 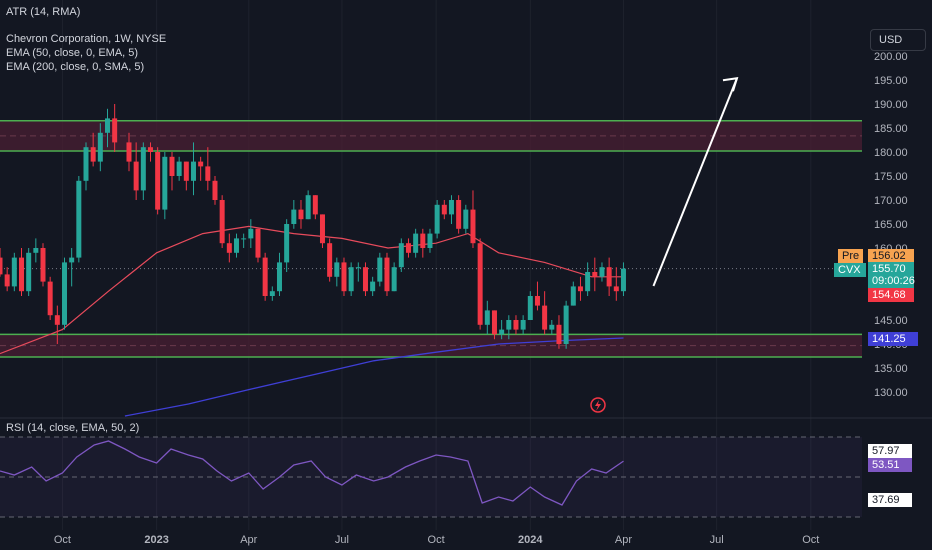 I want to click on ema50-legend: EMA (50, close, 0, EMA, 5), so click(x=72, y=53).